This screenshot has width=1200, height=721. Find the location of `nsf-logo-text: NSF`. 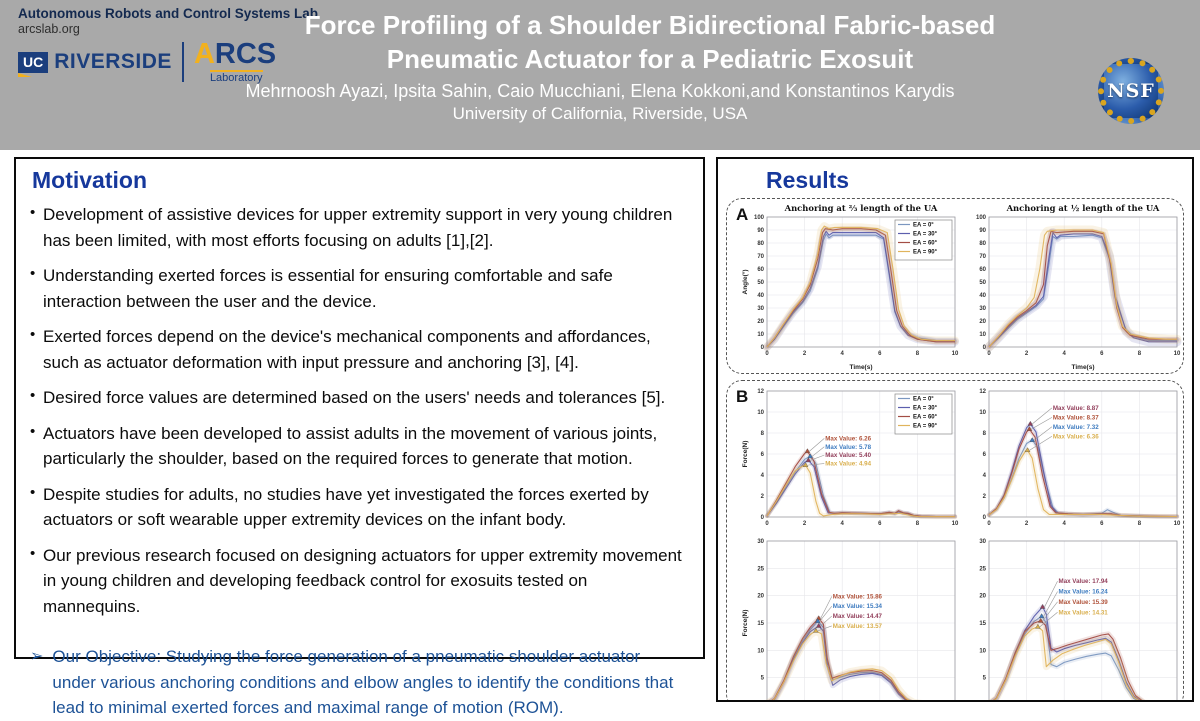

nsf-logo-text: NSF is located at coordinates (1131, 91).